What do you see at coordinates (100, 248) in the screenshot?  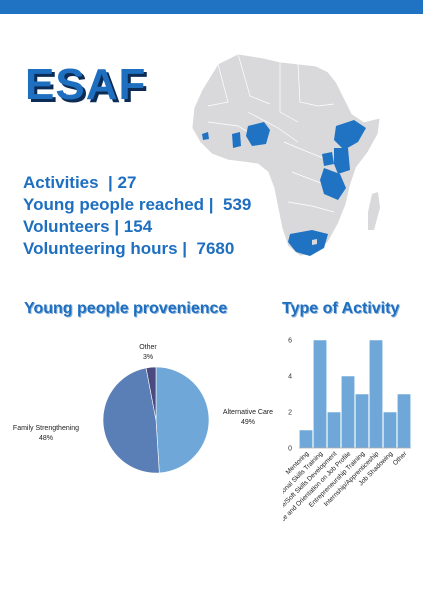 I see `stat-label: Volunteering hours` at bounding box center [100, 248].